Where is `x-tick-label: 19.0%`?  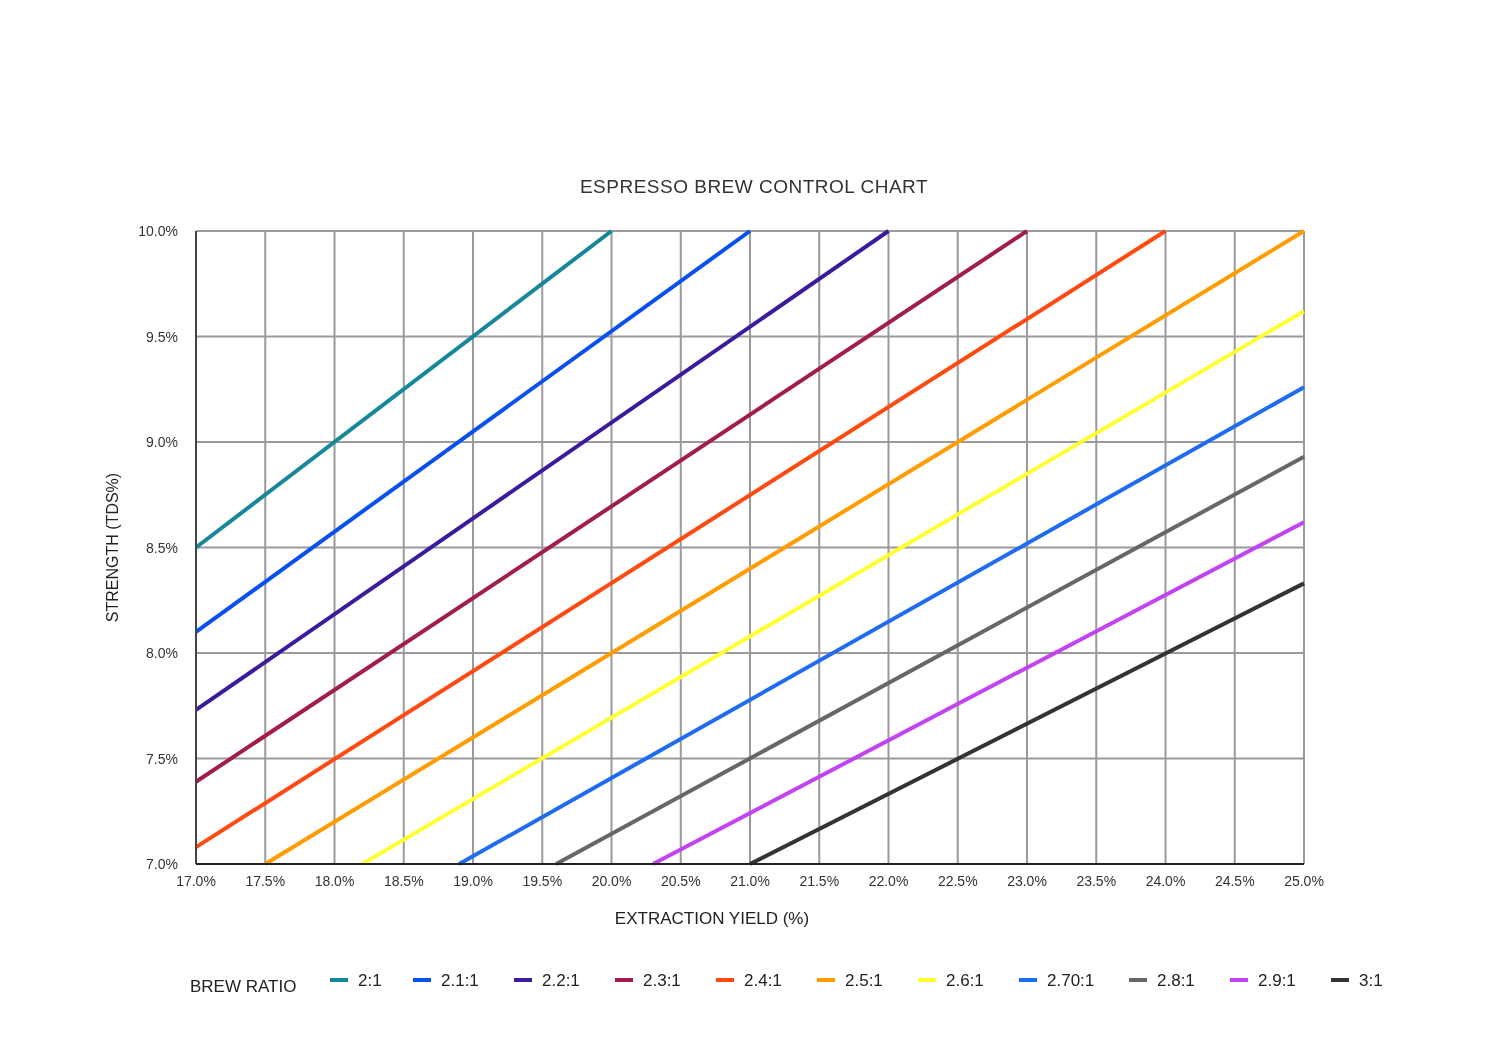 x-tick-label: 19.0% is located at coordinates (473, 881).